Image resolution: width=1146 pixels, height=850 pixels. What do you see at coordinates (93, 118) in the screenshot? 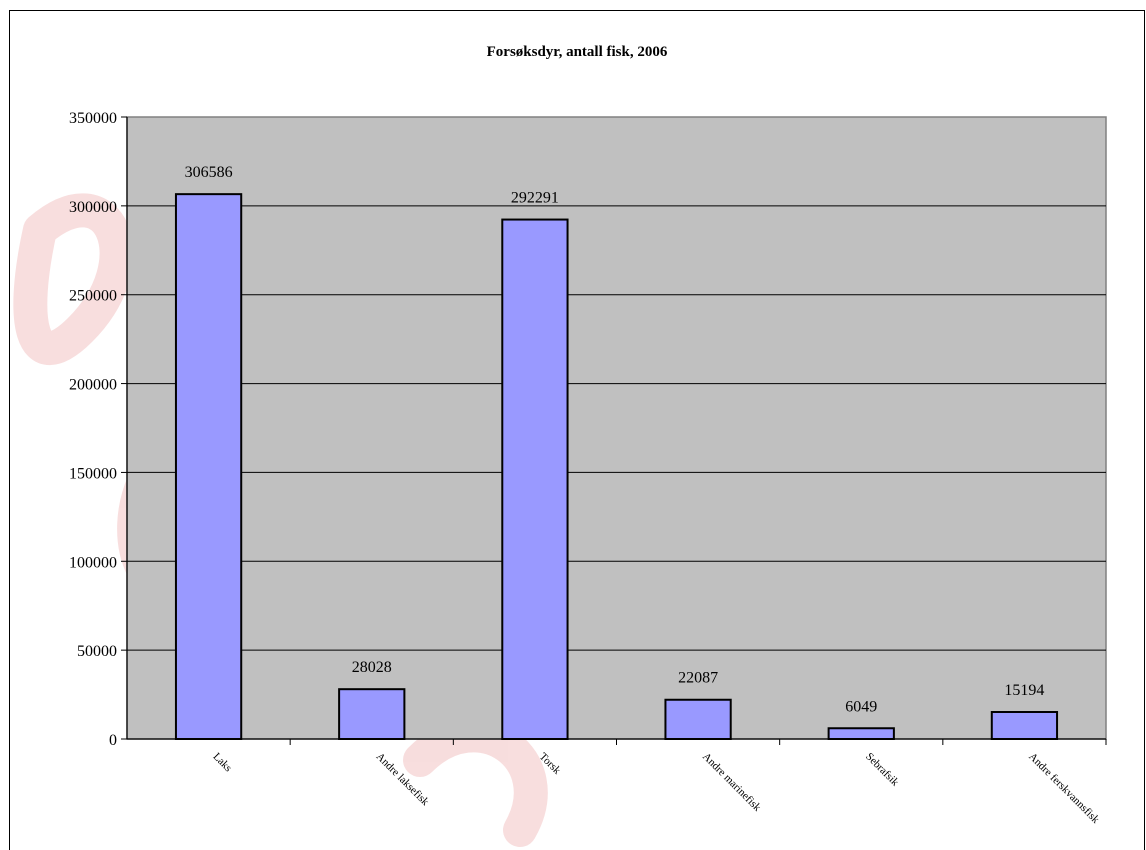
I see `y-tick-label: 350000` at bounding box center [93, 118].